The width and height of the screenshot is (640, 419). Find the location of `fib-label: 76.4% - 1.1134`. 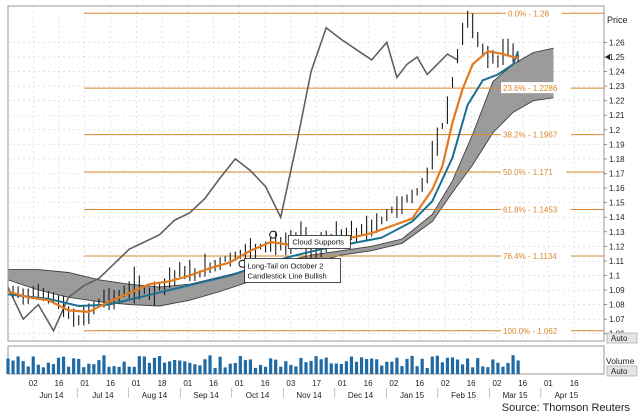

fib-label: 76.4% - 1.1134 is located at coordinates (530, 256).